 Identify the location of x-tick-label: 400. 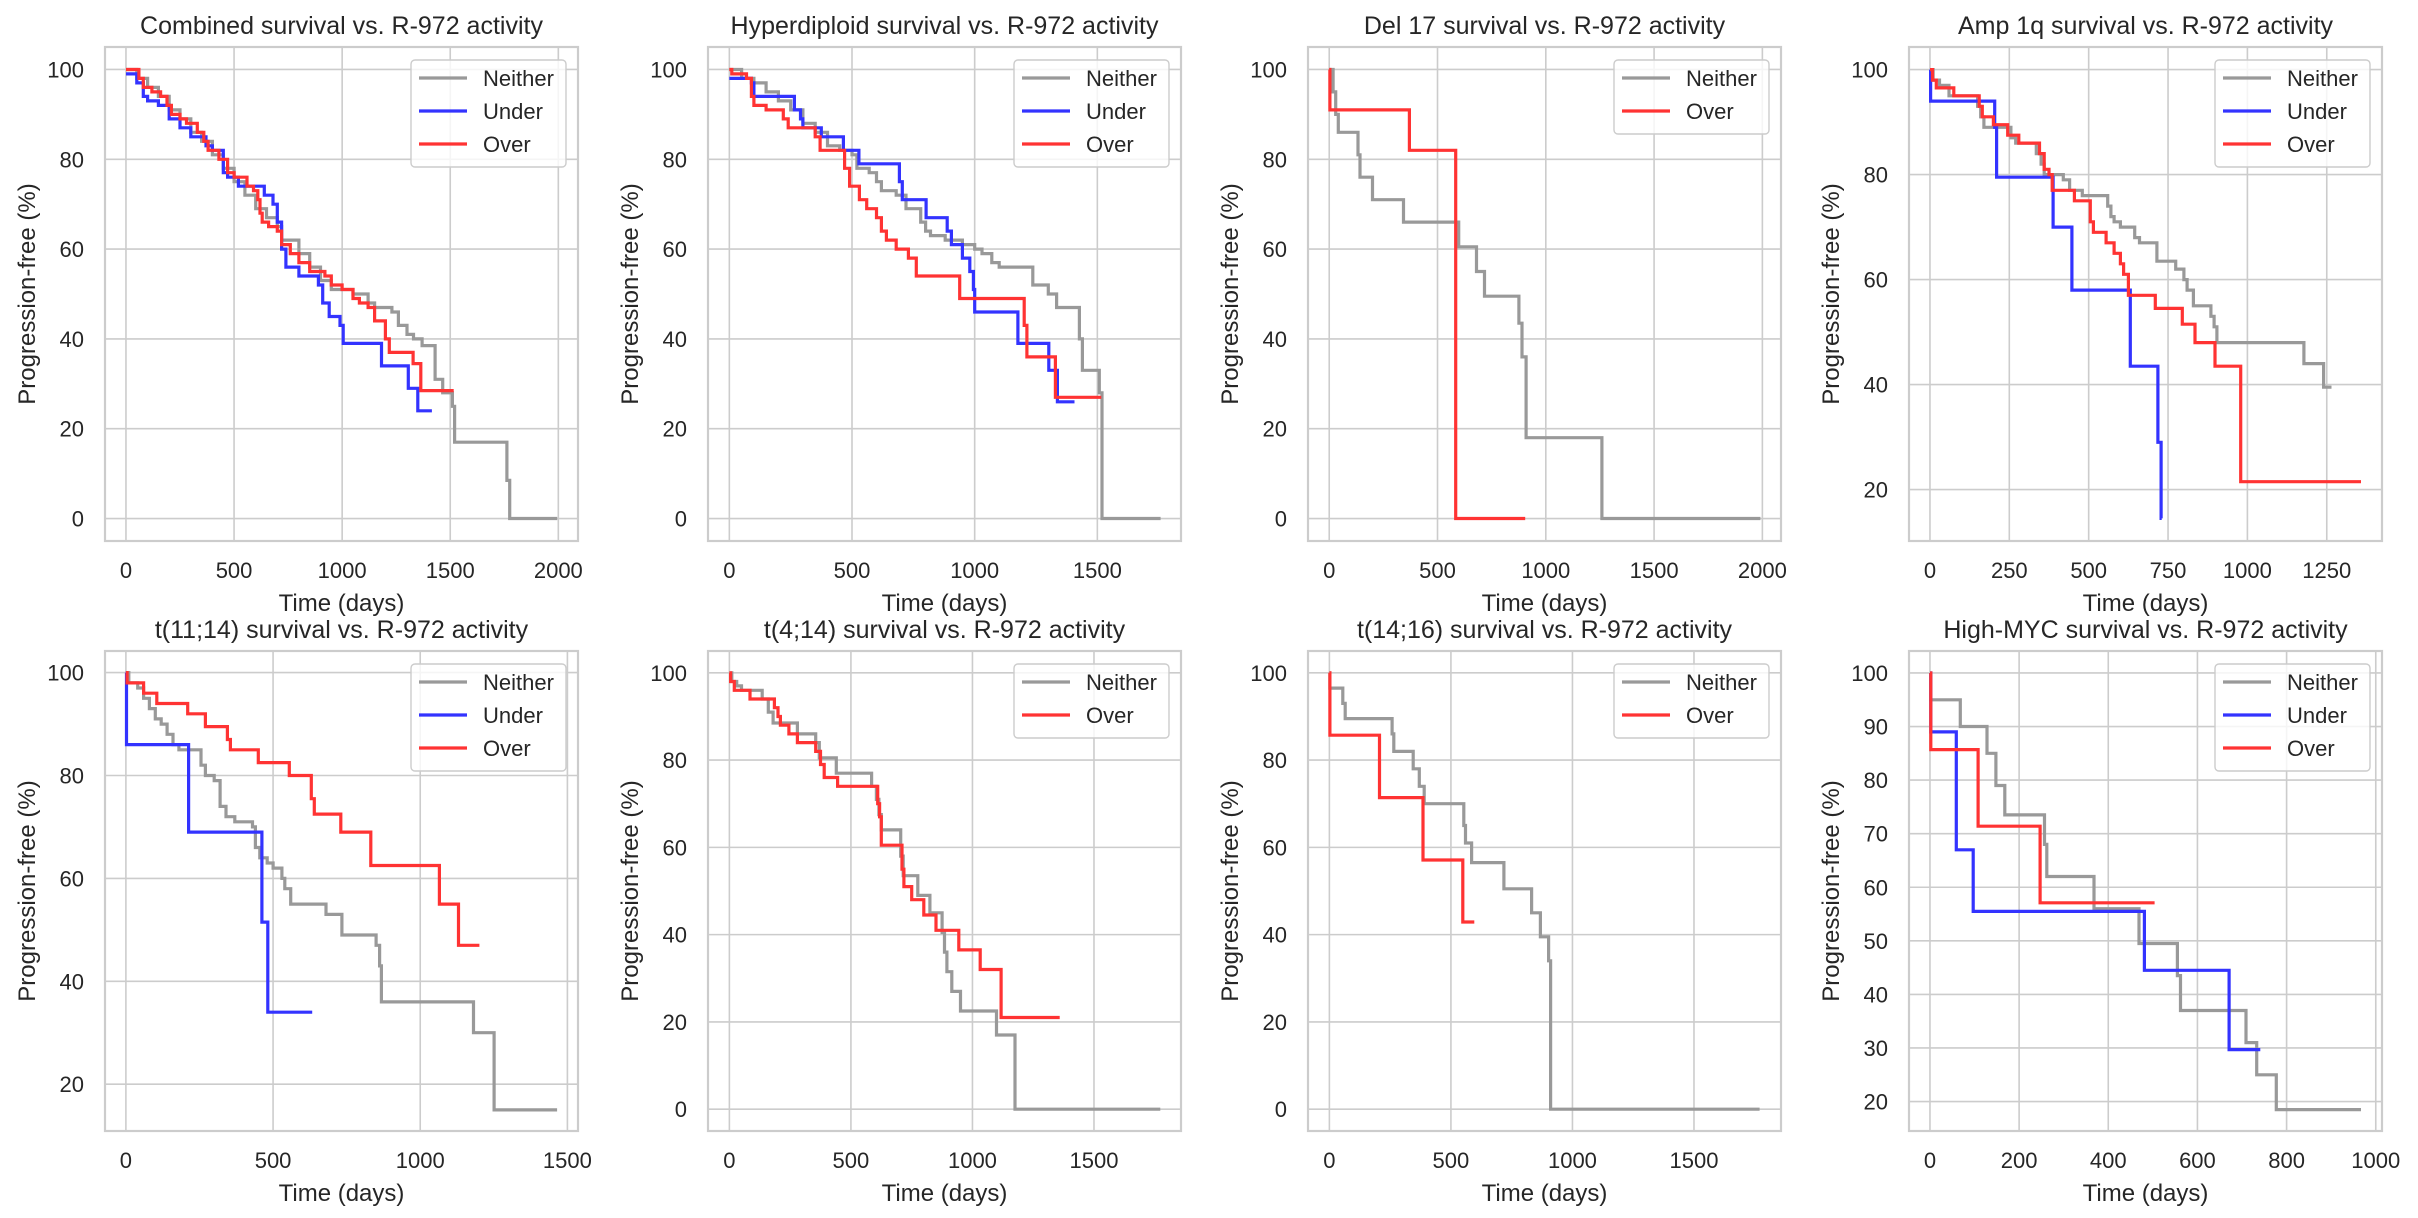
(2108, 1160).